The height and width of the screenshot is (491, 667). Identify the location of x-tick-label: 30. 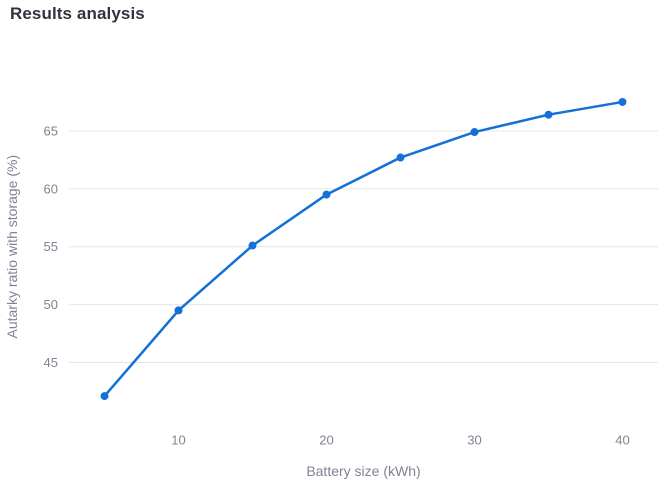
(474, 440).